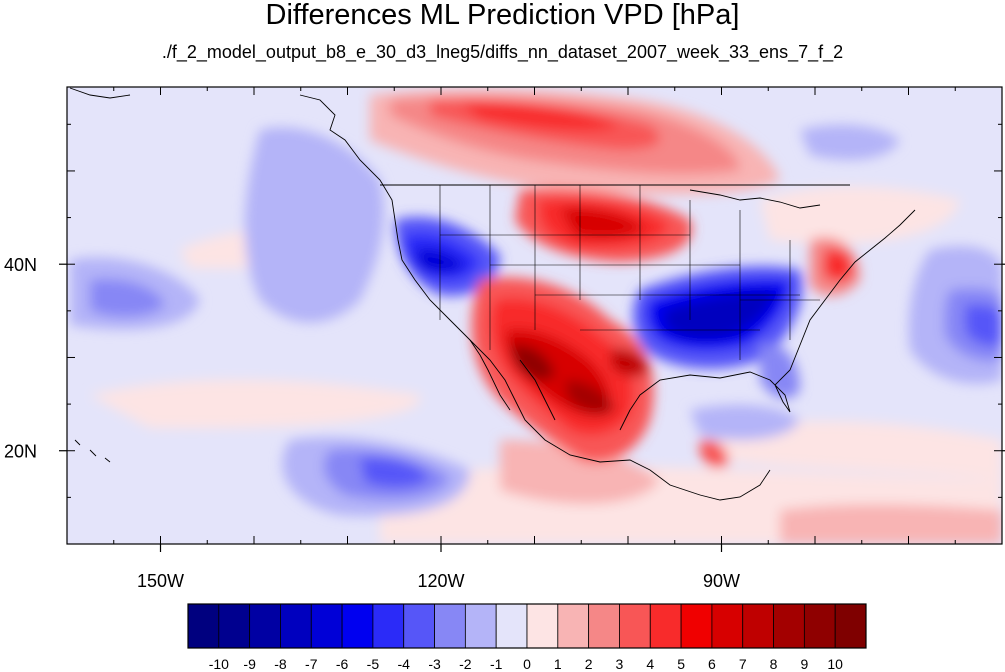  Describe the element at coordinates (404, 664) in the screenshot. I see `colorbar-label: -4` at that location.